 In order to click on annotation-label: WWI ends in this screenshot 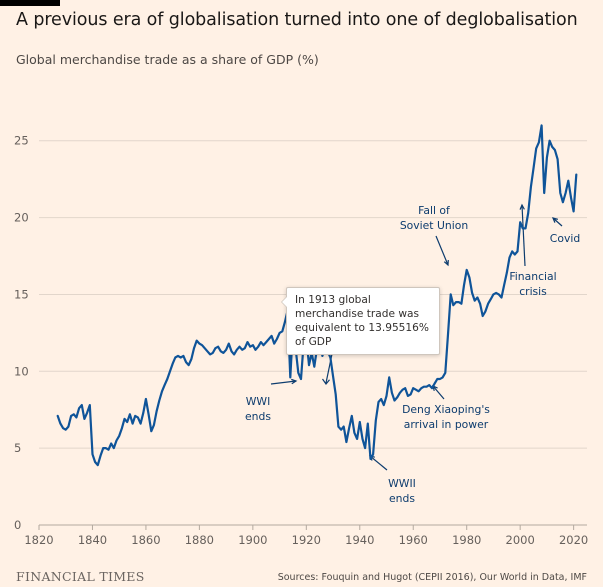, I will do `click(258, 409)`.